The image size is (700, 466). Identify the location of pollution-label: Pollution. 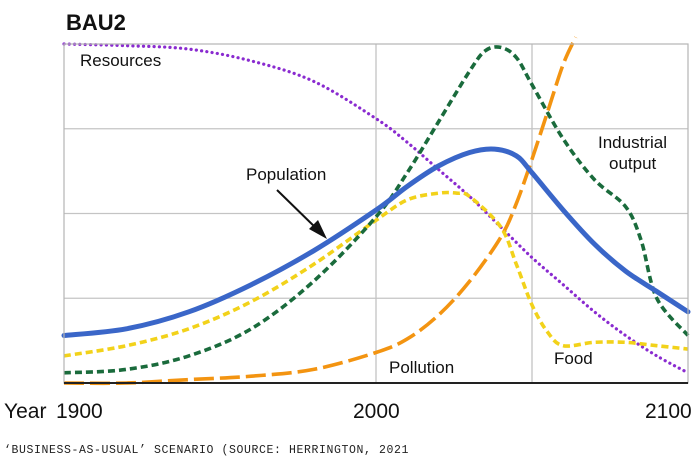
(421, 367).